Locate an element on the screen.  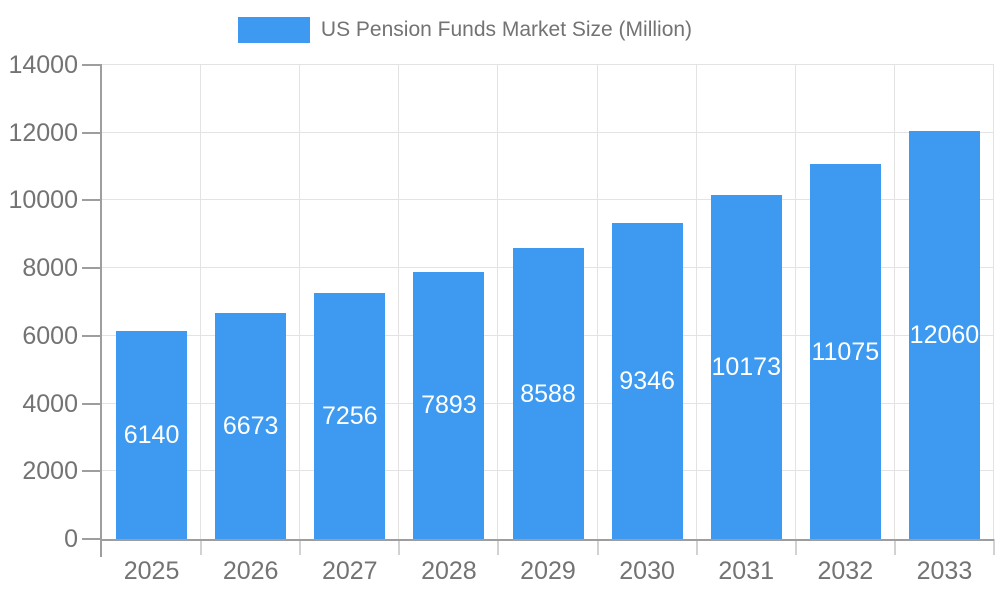
bar-value-label: 7256 is located at coordinates (349, 416).